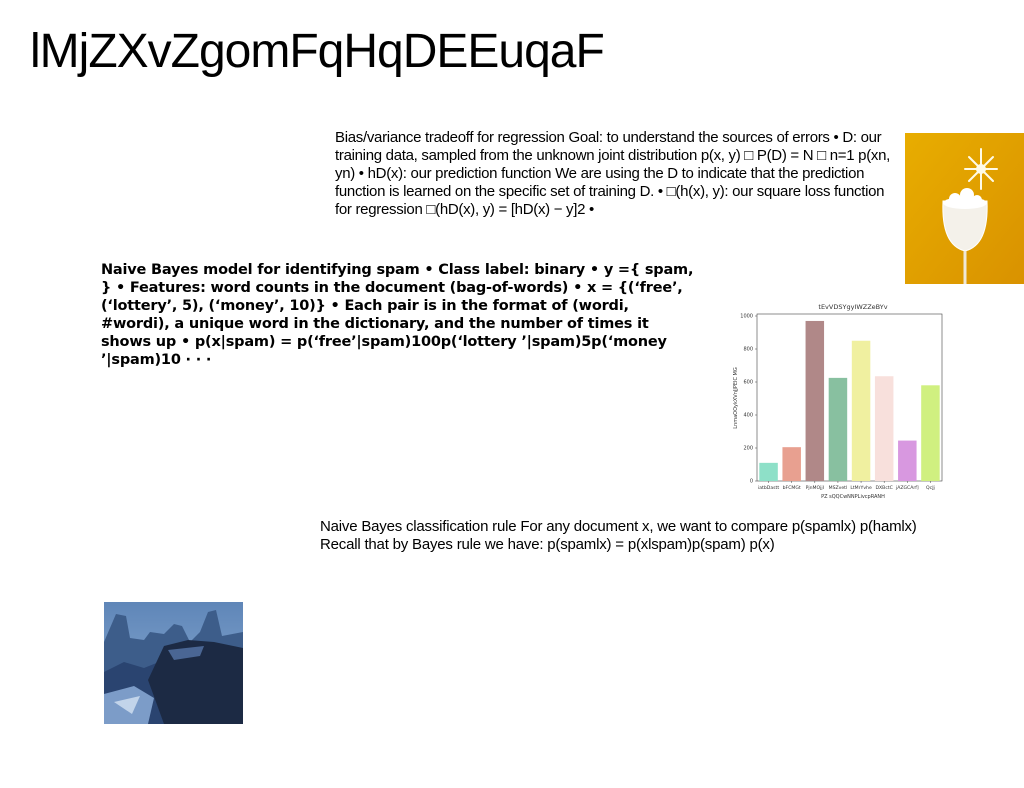 This screenshot has width=1024, height=788. What do you see at coordinates (849, 397) in the screenshot?
I see `plot-frame` at bounding box center [849, 397].